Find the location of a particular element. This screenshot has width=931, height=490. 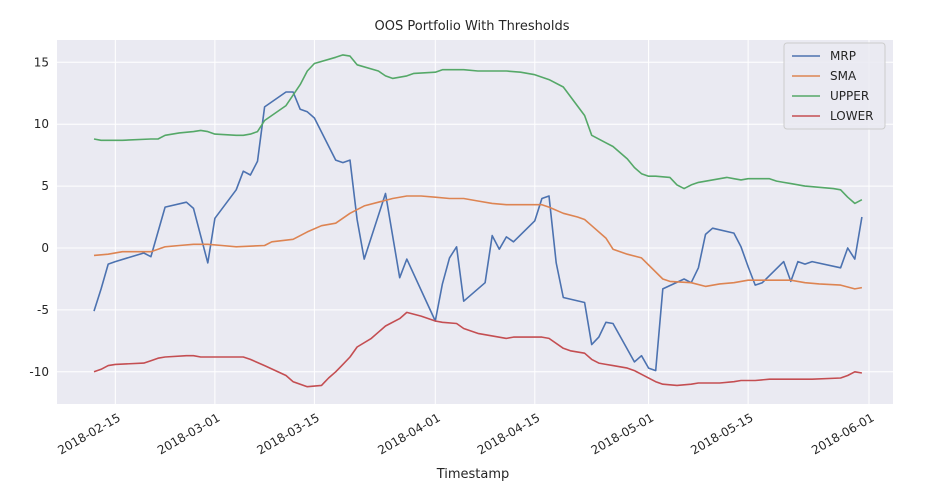

y-tick-label: 0 is located at coordinates (45, 248).